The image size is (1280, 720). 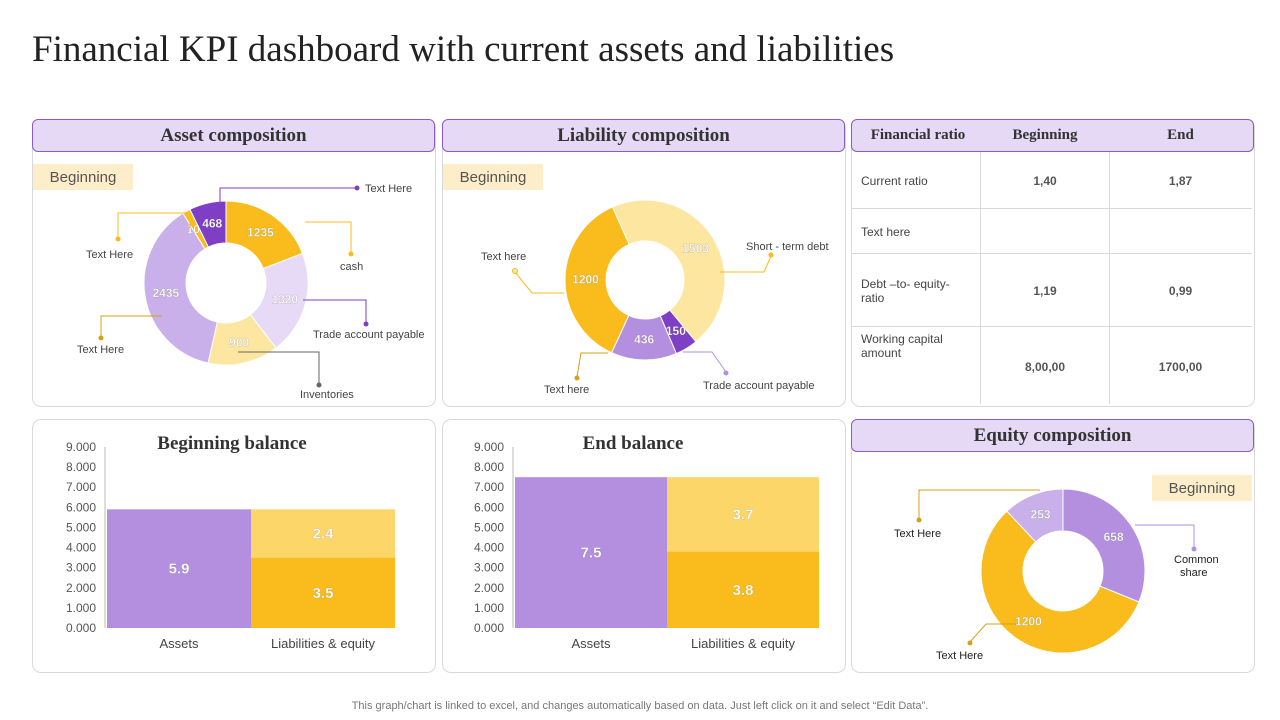 What do you see at coordinates (902, 346) in the screenshot?
I see `ratio-label: Working capital amount` at bounding box center [902, 346].